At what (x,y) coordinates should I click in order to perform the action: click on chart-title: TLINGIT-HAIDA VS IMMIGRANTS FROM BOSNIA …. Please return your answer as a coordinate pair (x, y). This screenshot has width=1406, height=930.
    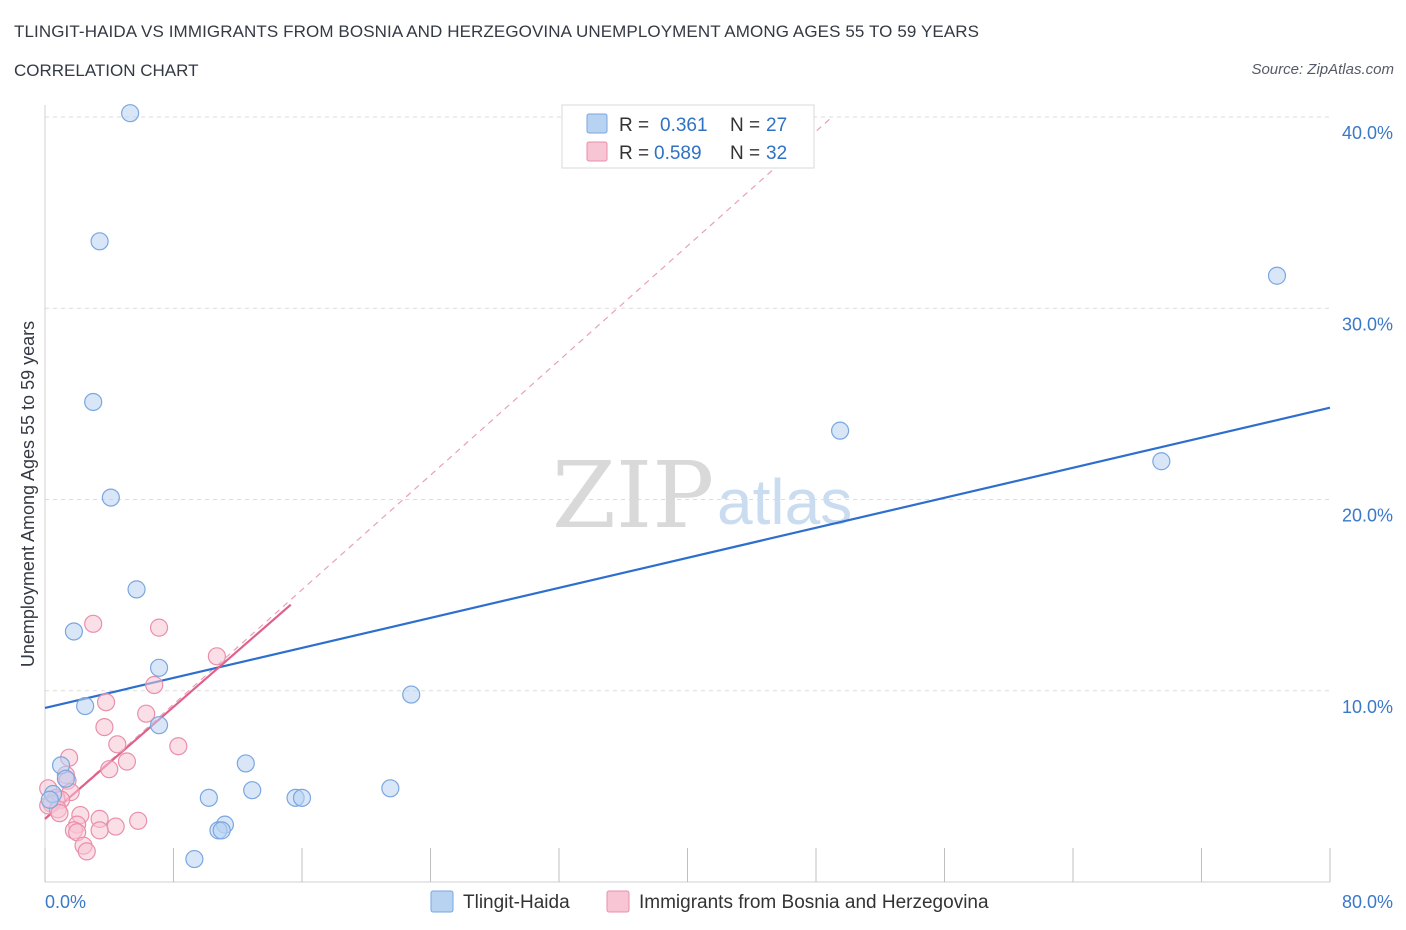
    Looking at the image, I should click on (497, 31).